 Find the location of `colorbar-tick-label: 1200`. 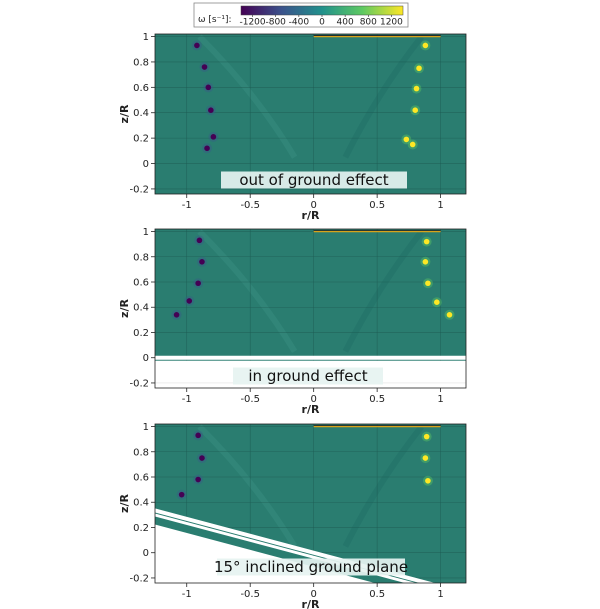

colorbar-tick-label: 1200 is located at coordinates (391, 23).